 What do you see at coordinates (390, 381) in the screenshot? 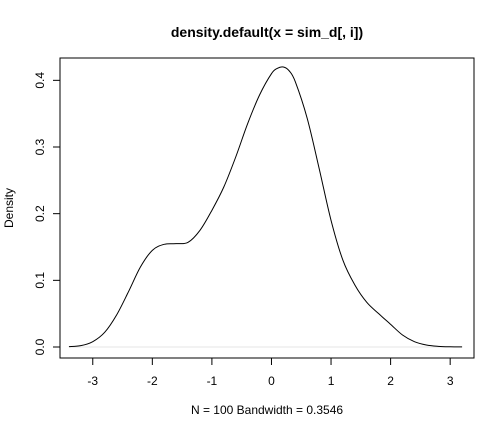
I see `x-tick-label: 2` at bounding box center [390, 381].